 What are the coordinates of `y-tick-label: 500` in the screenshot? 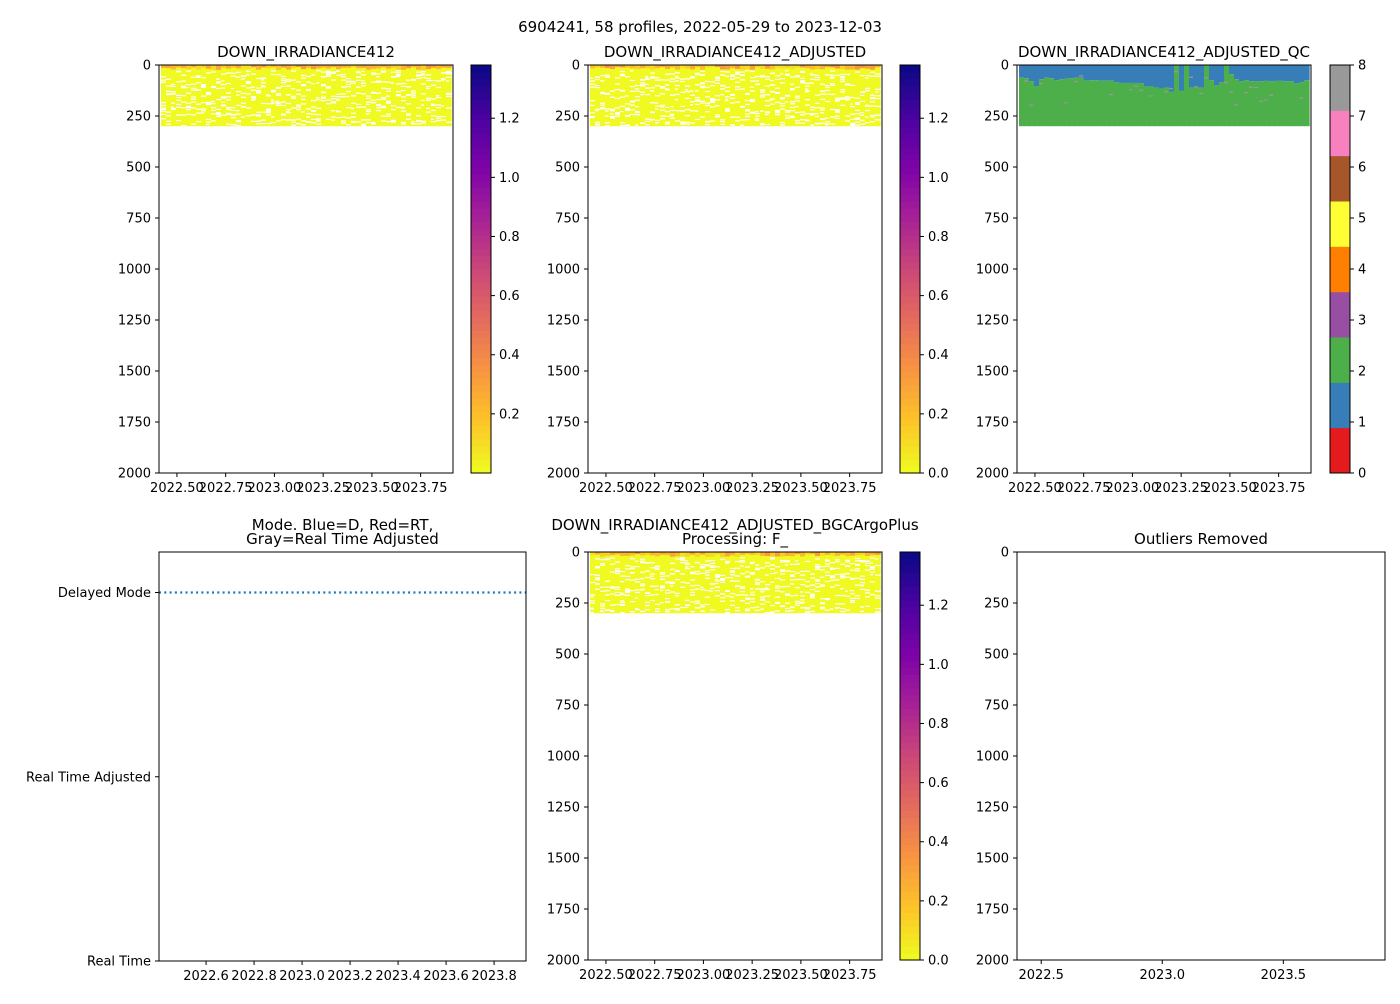 It's located at (138, 168).